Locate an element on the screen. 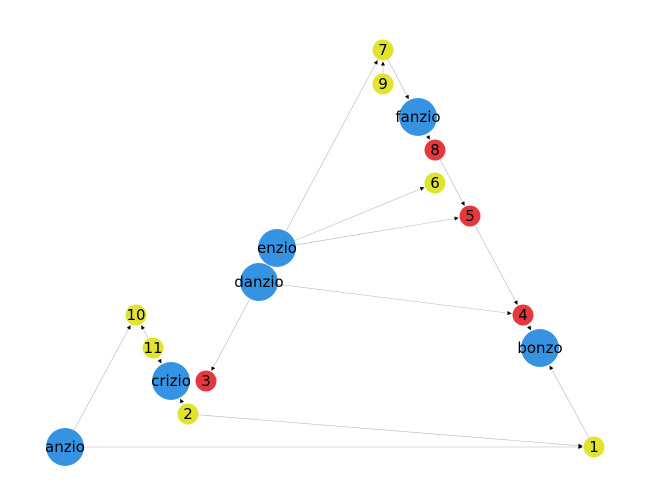  node-n4: 4 is located at coordinates (523, 315).